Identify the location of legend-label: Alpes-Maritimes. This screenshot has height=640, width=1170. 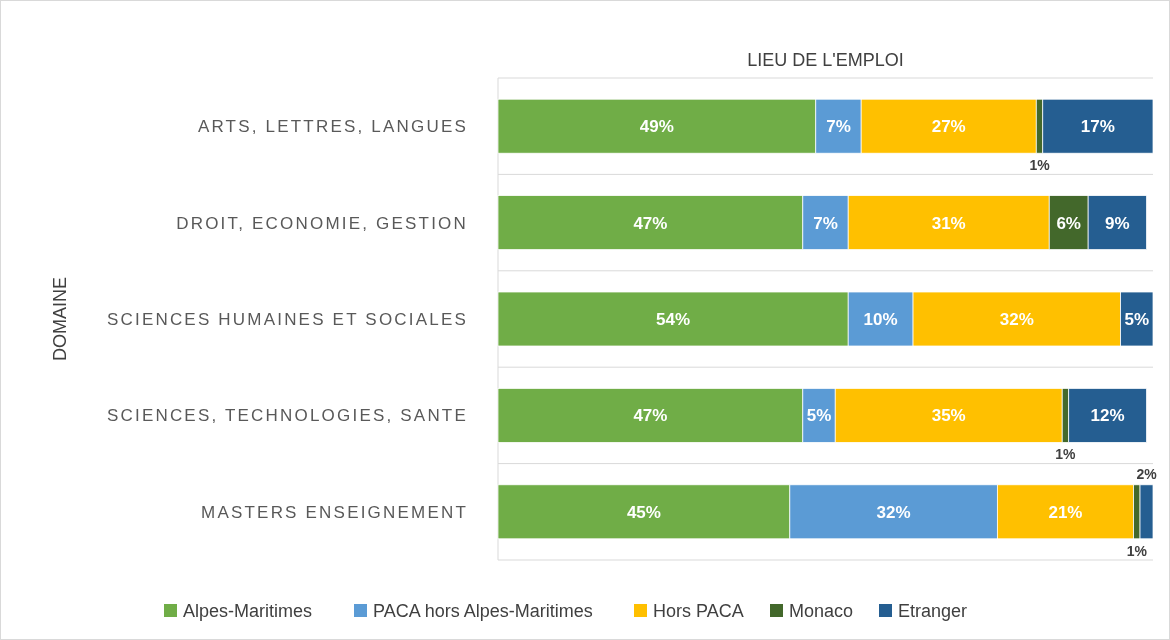
(248, 611).